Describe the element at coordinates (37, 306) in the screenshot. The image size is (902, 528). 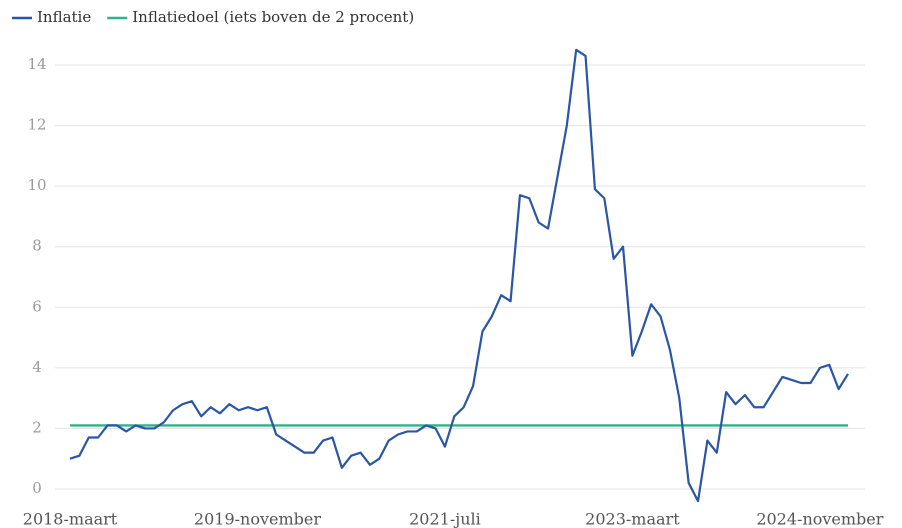
I see `y-tick-label: 6` at that location.